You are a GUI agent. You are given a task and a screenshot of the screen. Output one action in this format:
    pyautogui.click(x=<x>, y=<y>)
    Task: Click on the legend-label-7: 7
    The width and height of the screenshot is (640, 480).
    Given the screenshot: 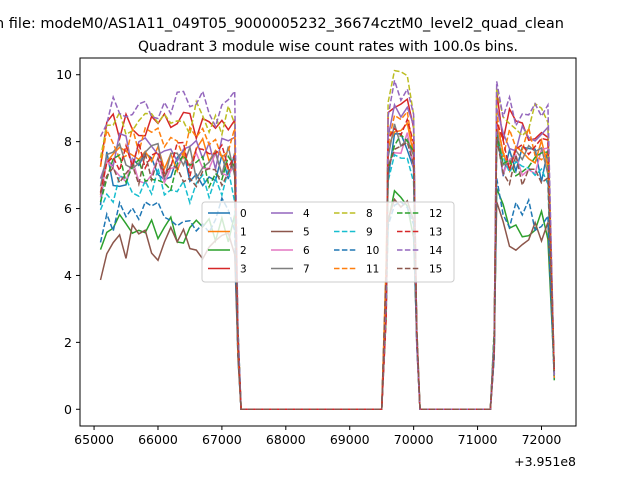 What is the action you would take?
    pyautogui.click(x=306, y=269)
    